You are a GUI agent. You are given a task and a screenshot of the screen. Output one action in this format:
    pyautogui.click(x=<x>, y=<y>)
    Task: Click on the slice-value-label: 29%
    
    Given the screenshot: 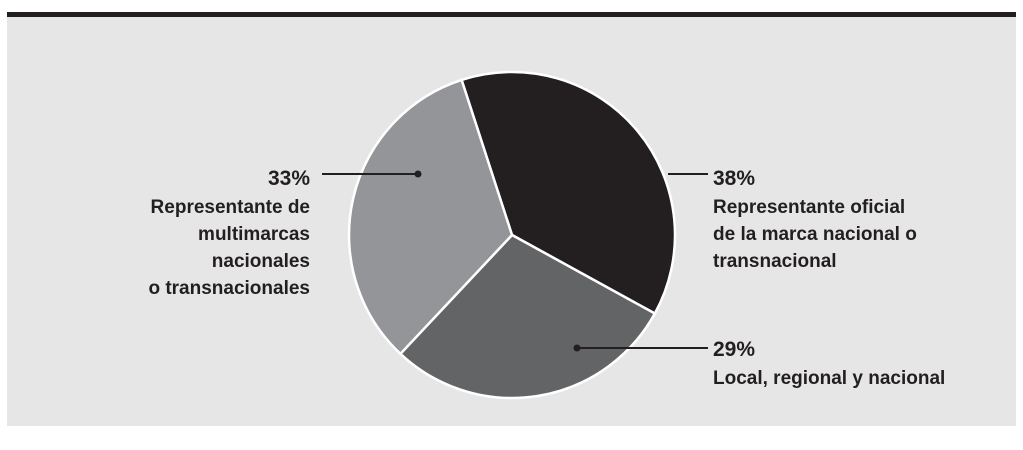 What is the action you would take?
    pyautogui.click(x=734, y=349)
    